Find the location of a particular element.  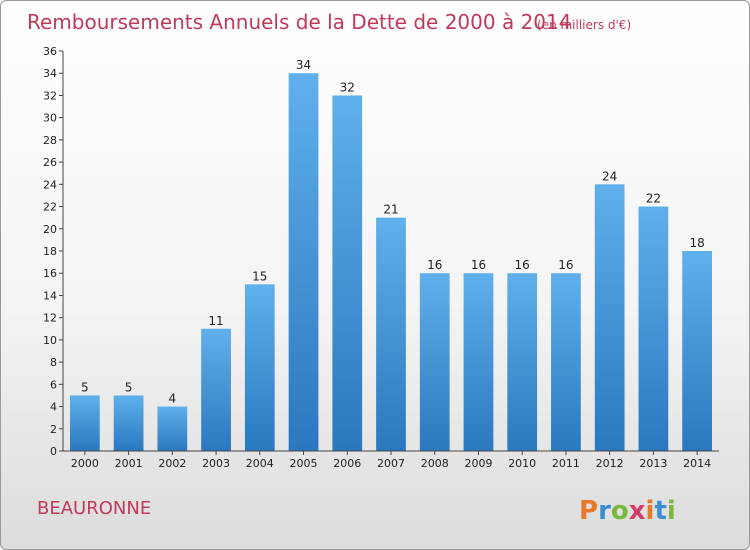

y-tick-label: 36 is located at coordinates (50, 51).